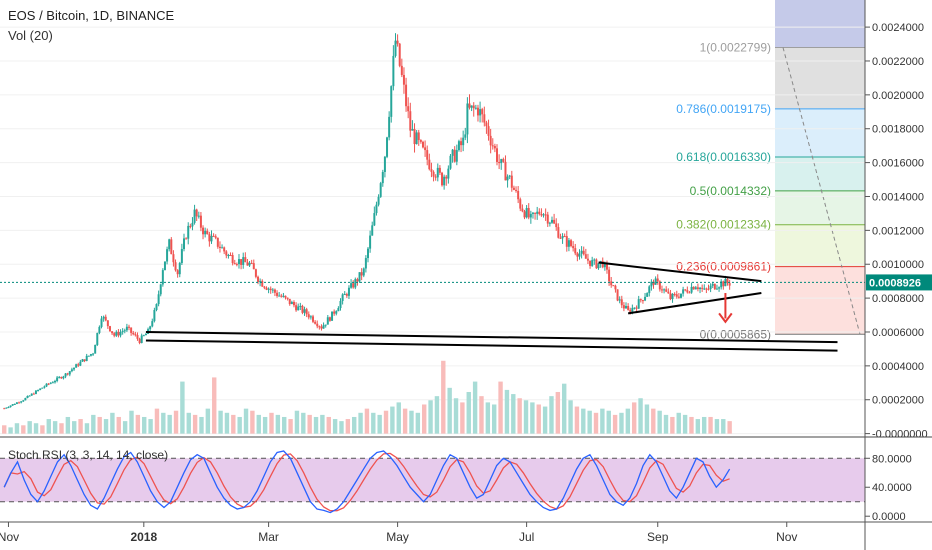 Image resolution: width=932 pixels, height=550 pixels. I want to click on time-tick-label: 2018, so click(143, 537).